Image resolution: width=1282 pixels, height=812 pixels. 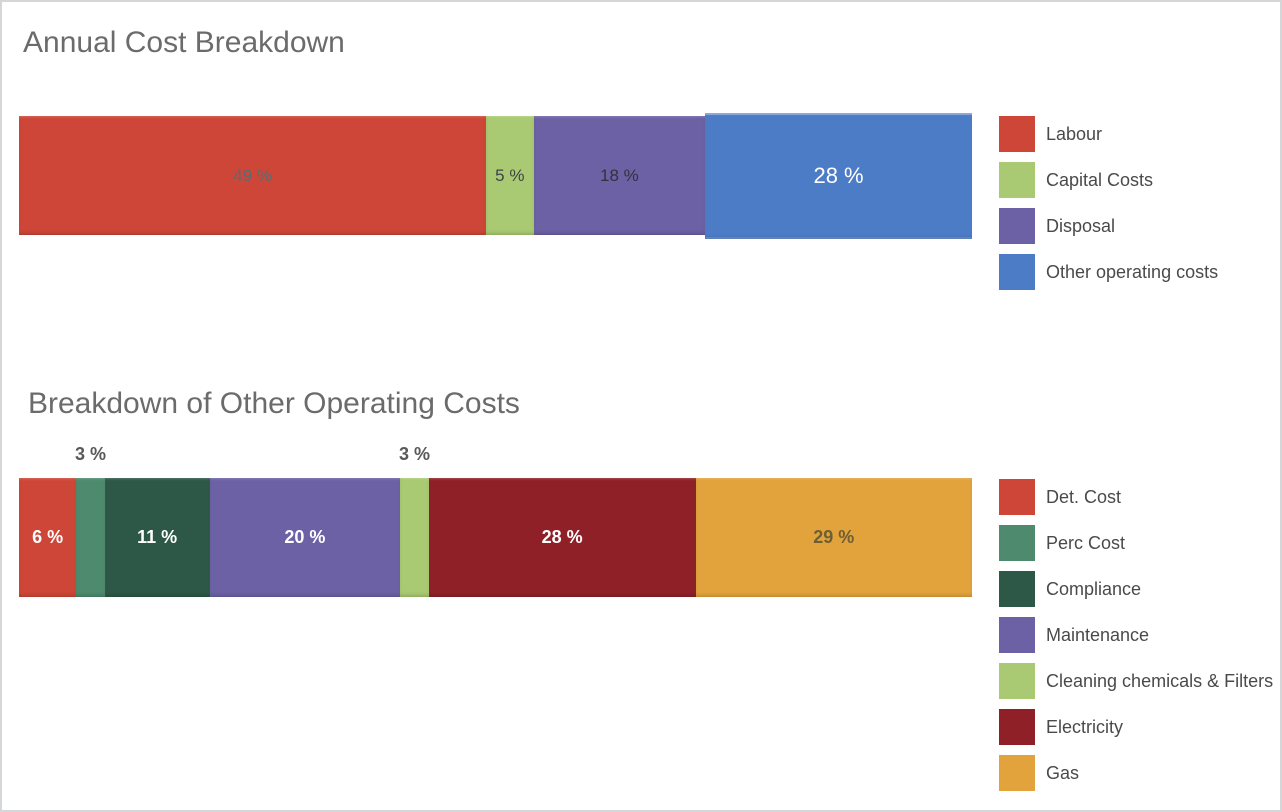 I want to click on legend-swatch-capital-costs, so click(x=1017, y=180).